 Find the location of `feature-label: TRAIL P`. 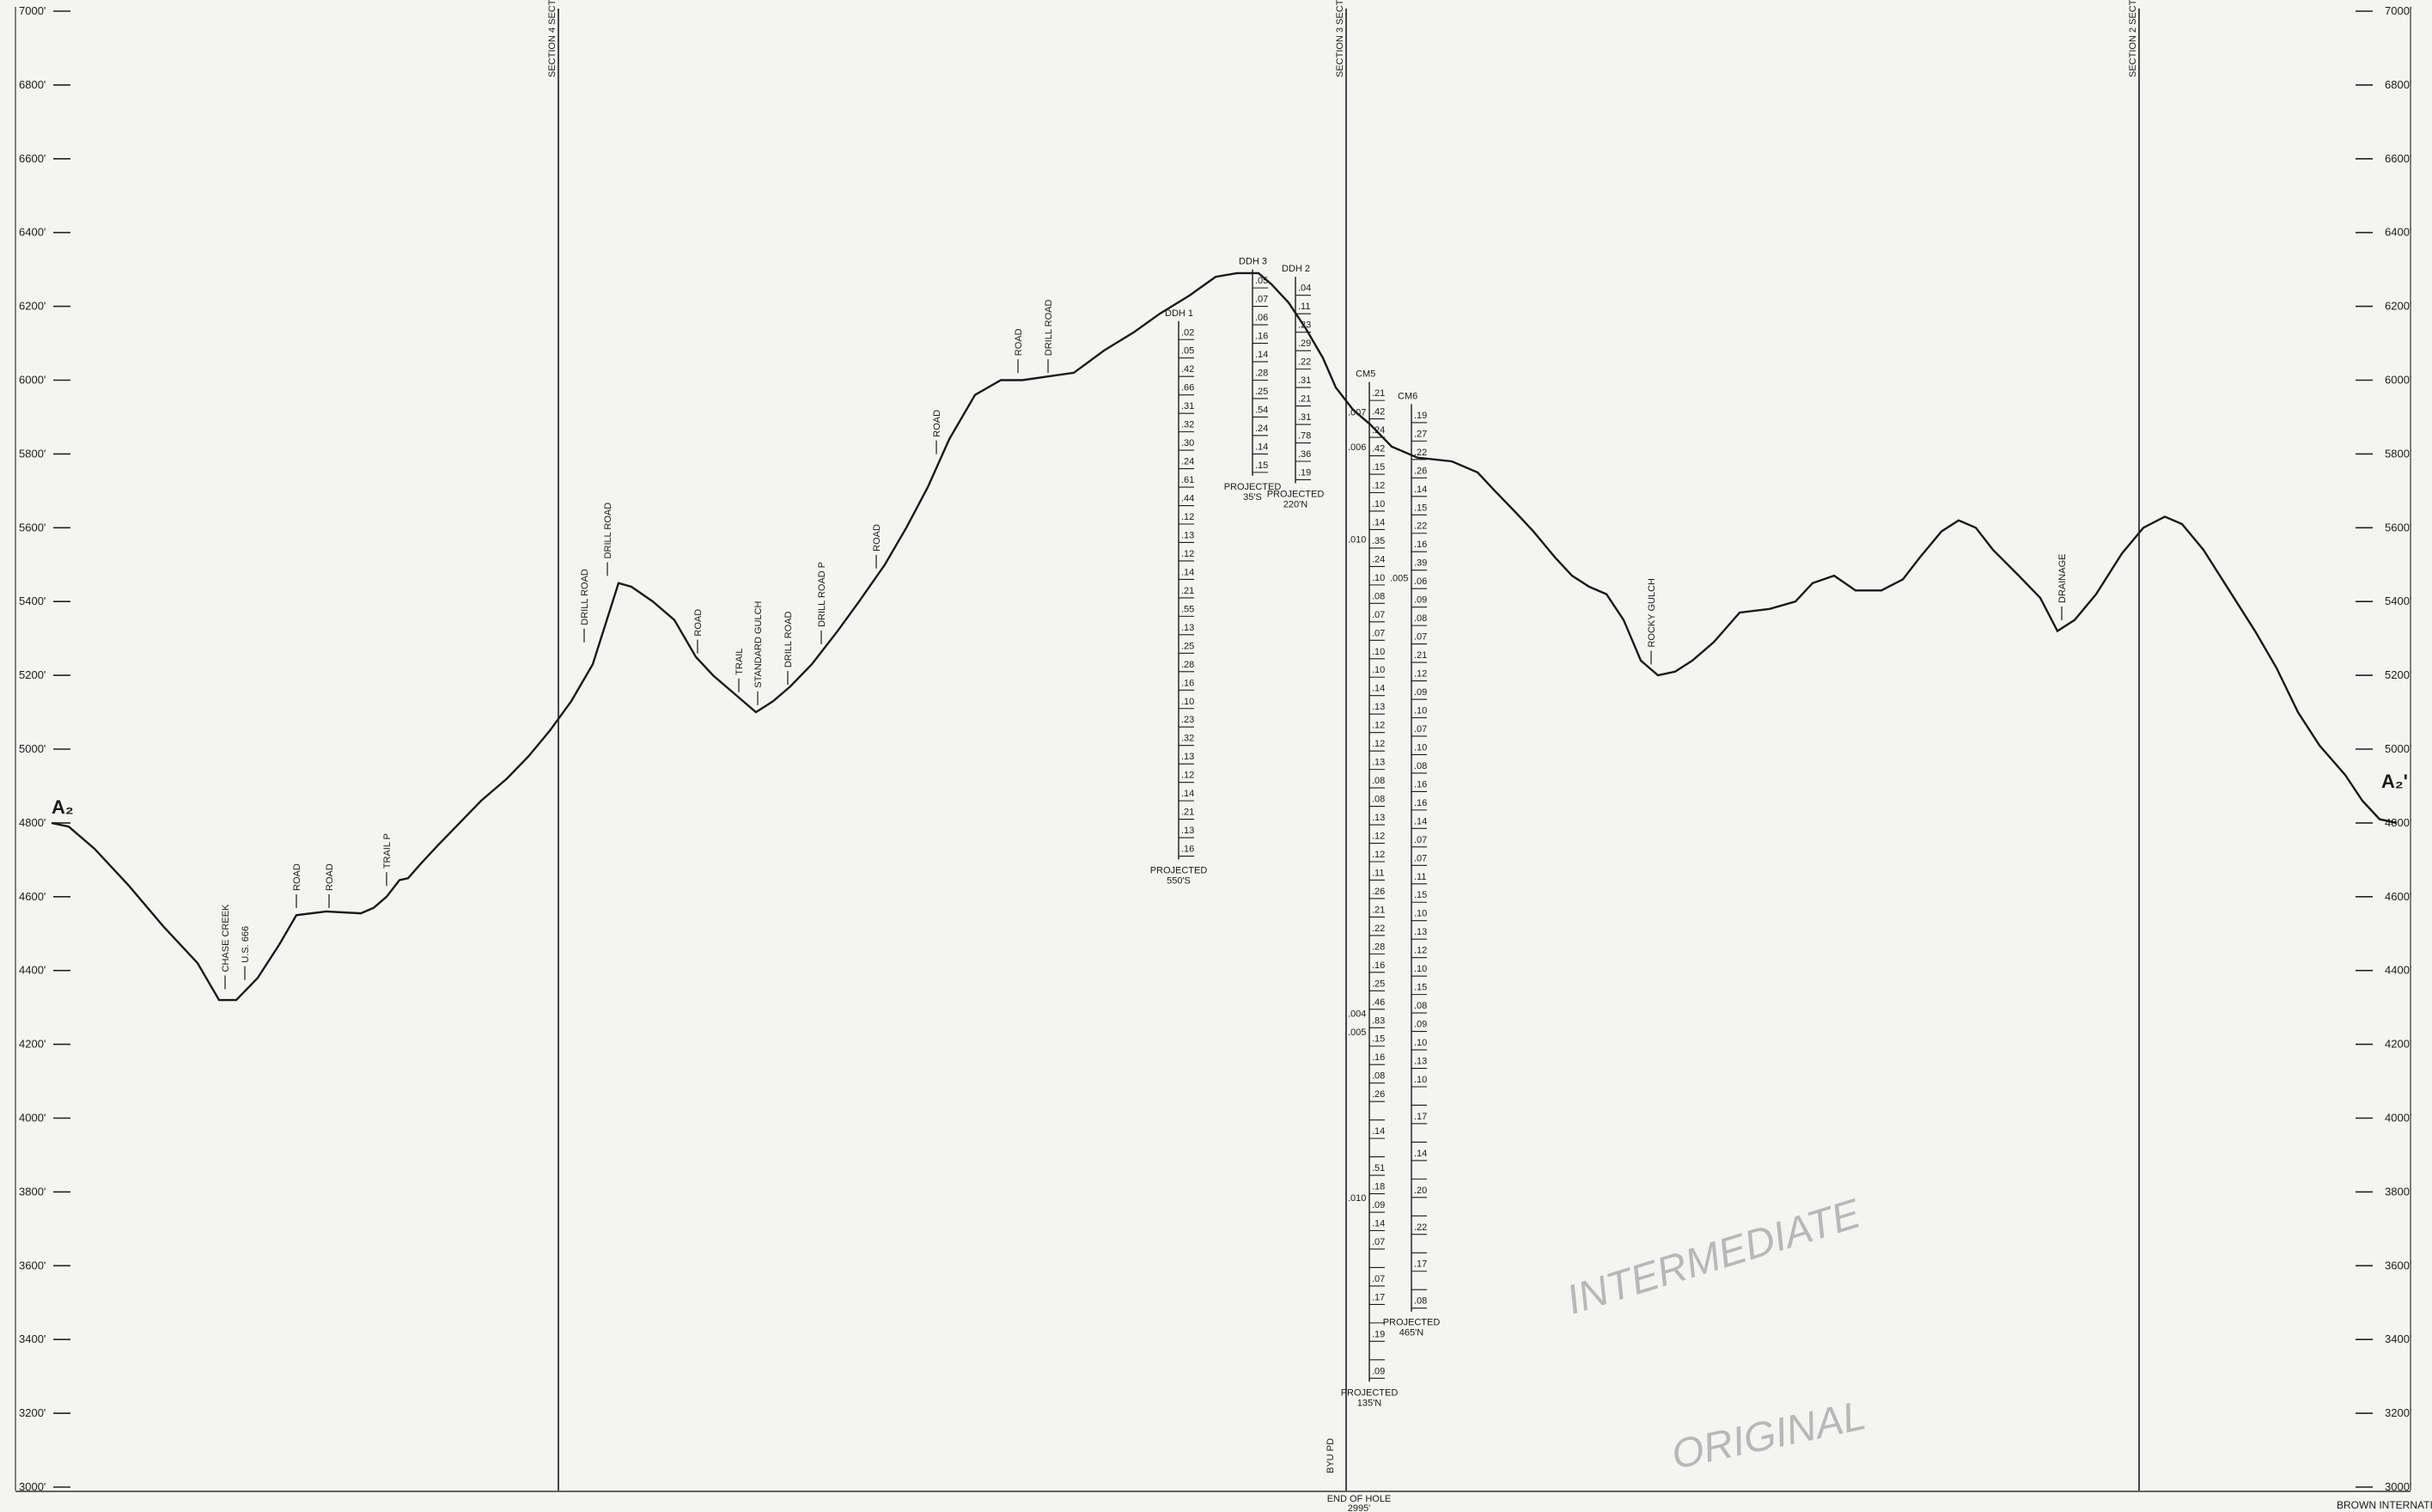

feature-label: TRAIL P is located at coordinates (387, 851).